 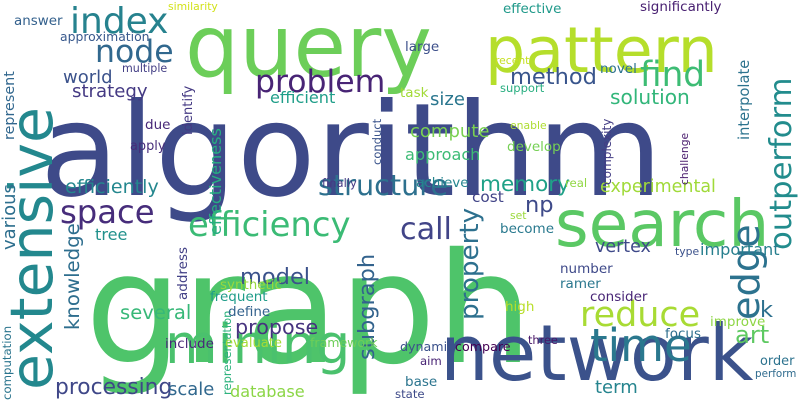 What do you see at coordinates (145, 68) in the screenshot?
I see `word-multiple: multiple` at bounding box center [145, 68].